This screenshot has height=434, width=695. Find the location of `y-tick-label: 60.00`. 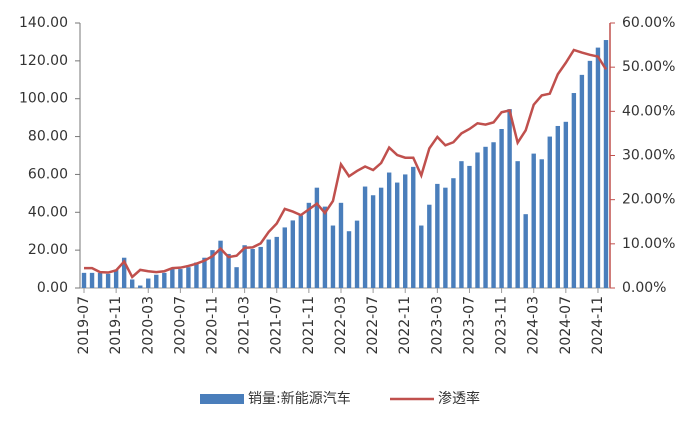

y-tick-label: 60.00 is located at coordinates (48, 174).